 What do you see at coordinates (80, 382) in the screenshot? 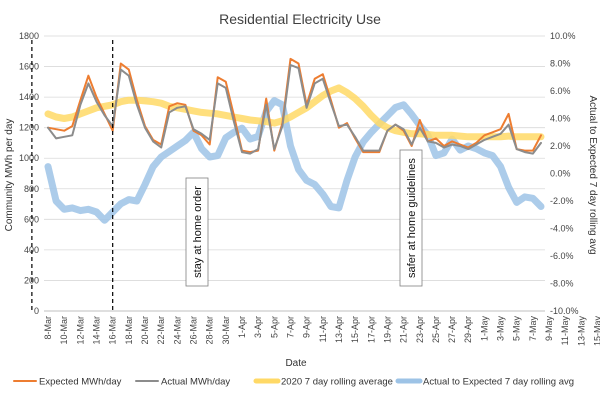
I see `legend-label: Expected MWh/day` at bounding box center [80, 382].